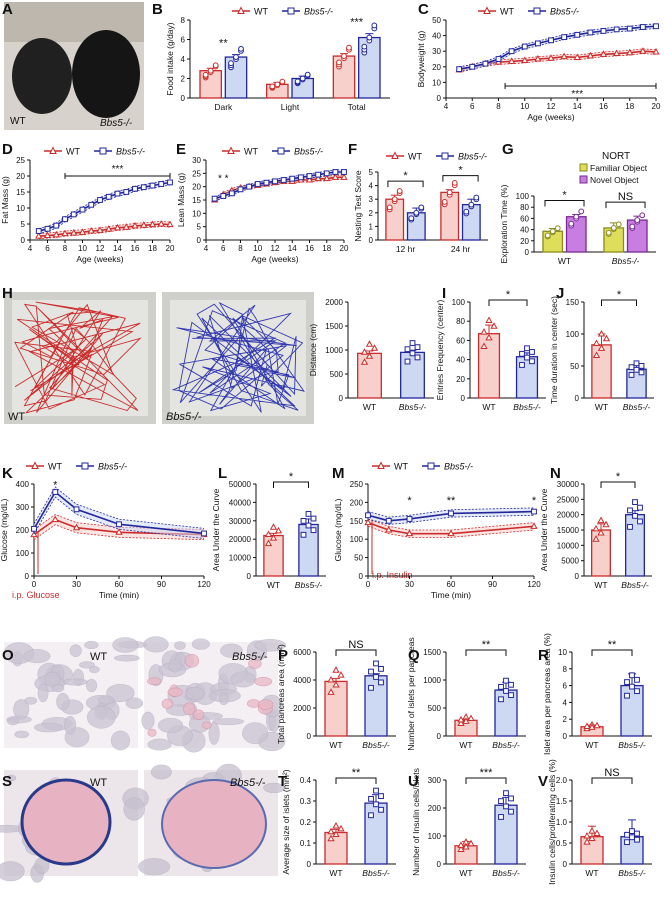 The image size is (664, 900). What do you see at coordinates (161, 584) in the screenshot?
I see `x-tick-label: 90` at bounding box center [161, 584].